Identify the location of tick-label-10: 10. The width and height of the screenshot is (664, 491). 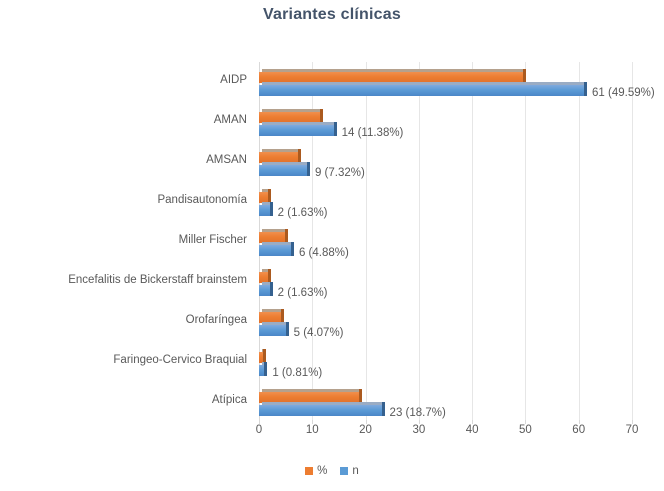
(312, 430).